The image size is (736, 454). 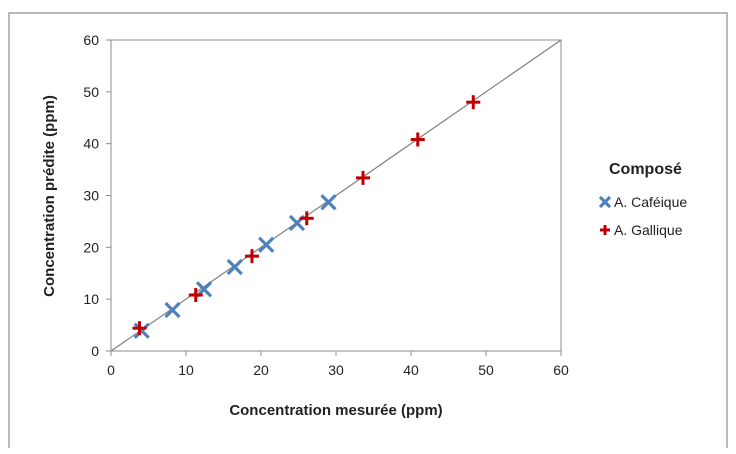 What do you see at coordinates (605, 230) in the screenshot?
I see `legend-marker-plus-icon` at bounding box center [605, 230].